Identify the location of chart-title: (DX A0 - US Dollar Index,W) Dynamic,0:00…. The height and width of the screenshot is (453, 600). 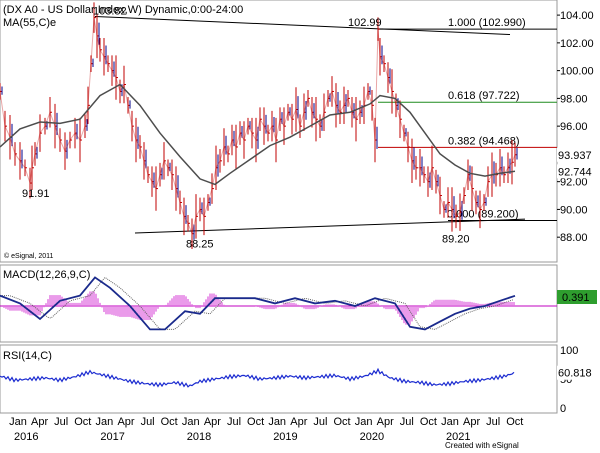
(123, 10).